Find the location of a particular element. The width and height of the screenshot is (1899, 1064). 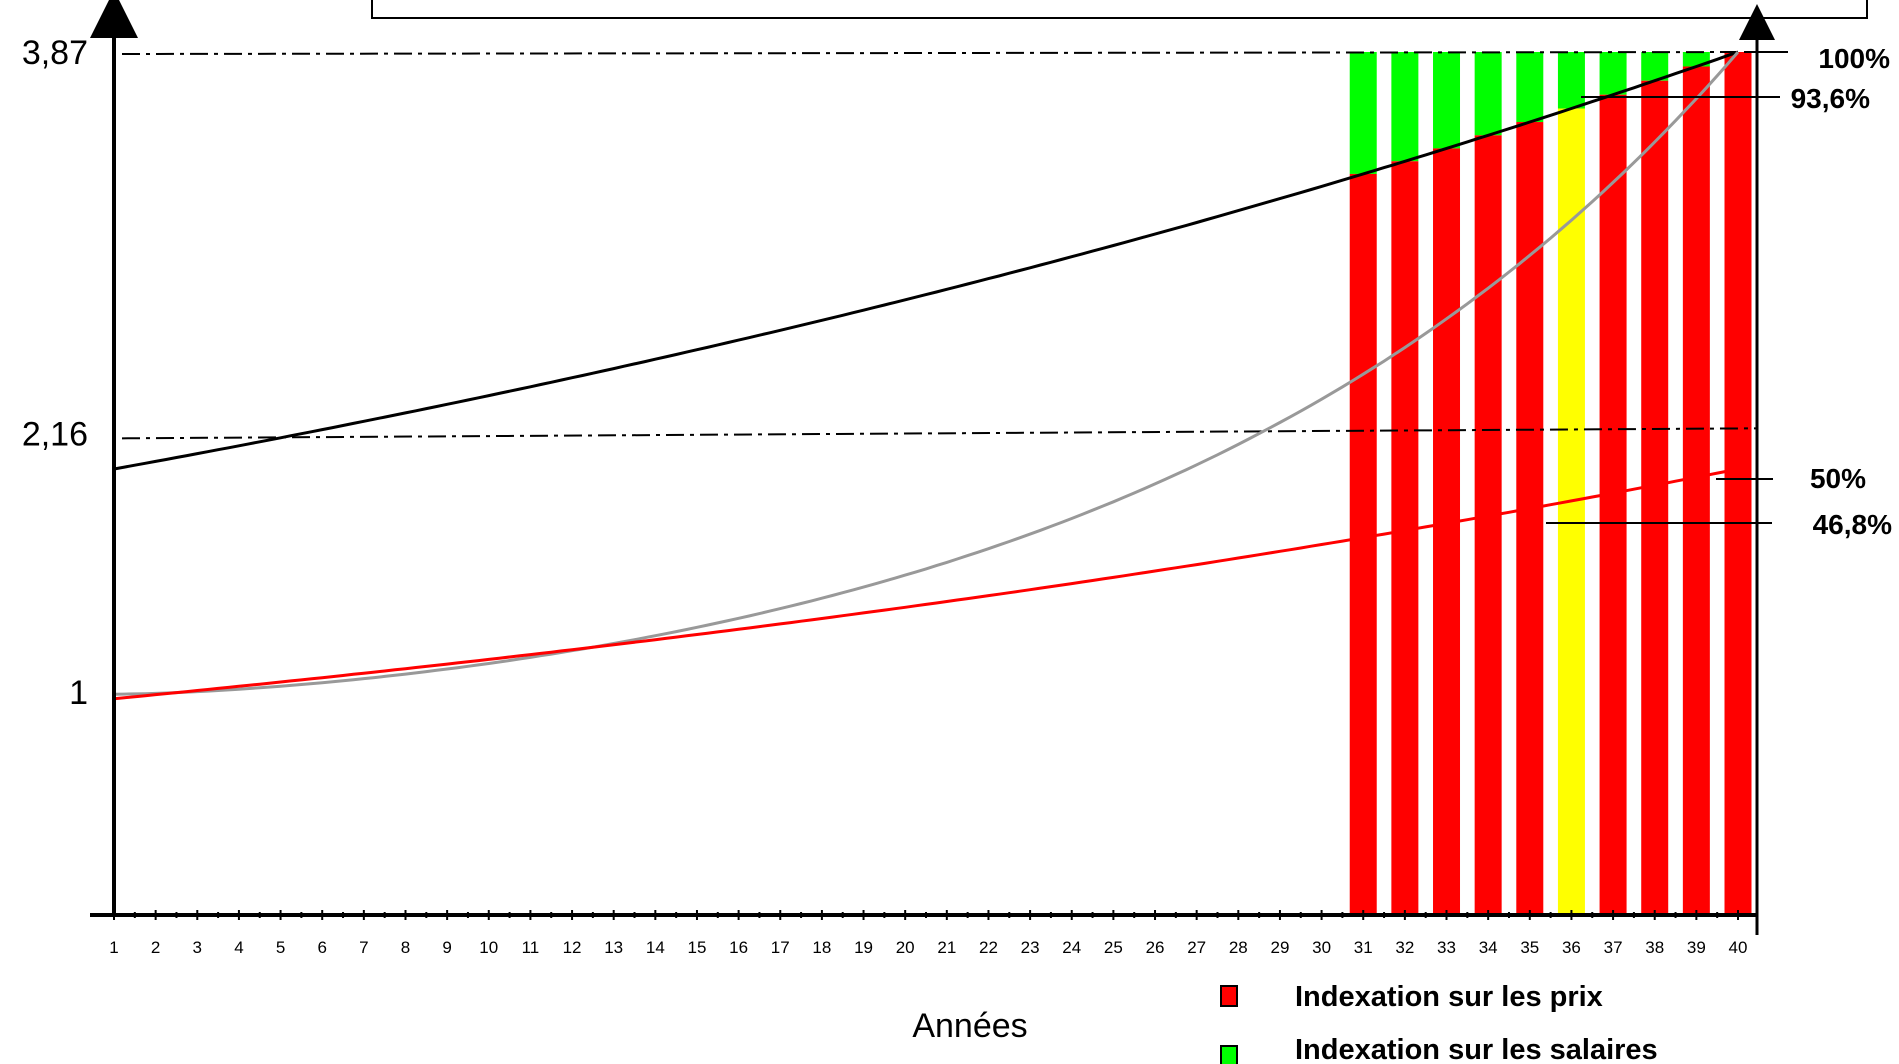

x-tick-label-38: 38 is located at coordinates (1654, 947).